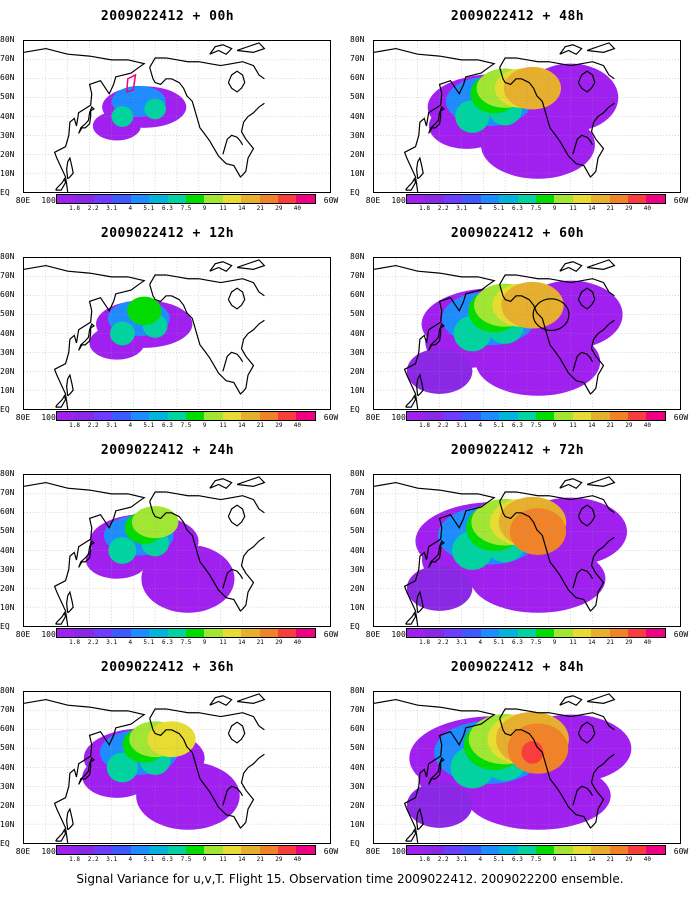 The width and height of the screenshot is (700, 900). What do you see at coordinates (592, 208) in the screenshot?
I see `colorbar-label: 14` at bounding box center [592, 208].